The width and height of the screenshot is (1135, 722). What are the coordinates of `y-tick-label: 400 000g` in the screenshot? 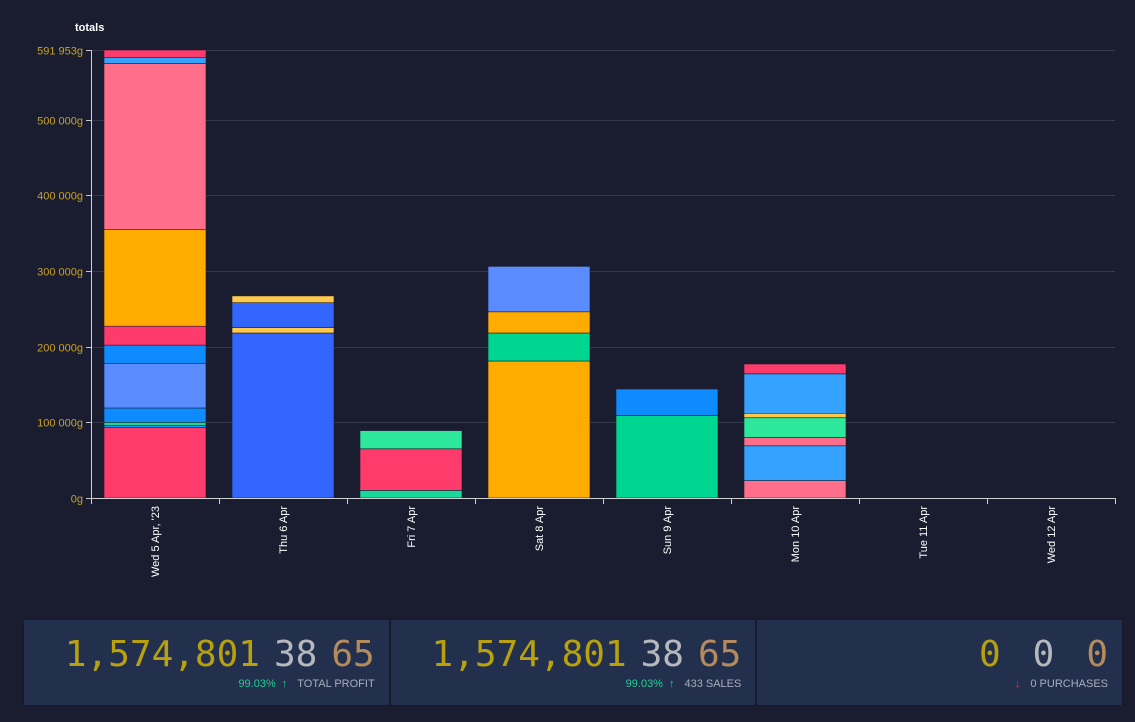 It's located at (60, 197).